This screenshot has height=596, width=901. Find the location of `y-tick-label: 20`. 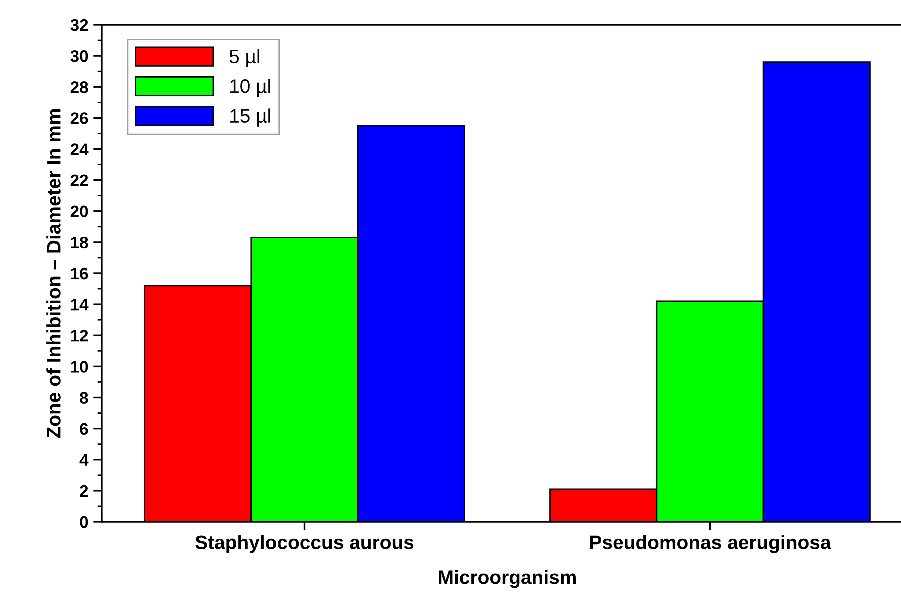

y-tick-label: 20 is located at coordinates (79, 212).